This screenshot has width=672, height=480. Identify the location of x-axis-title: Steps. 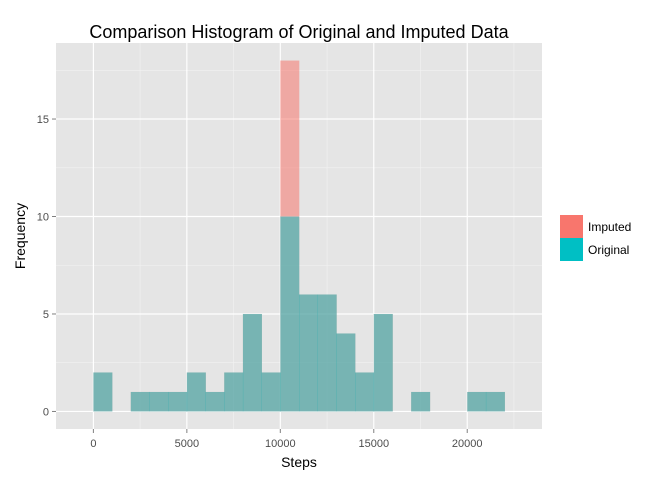
(299, 462).